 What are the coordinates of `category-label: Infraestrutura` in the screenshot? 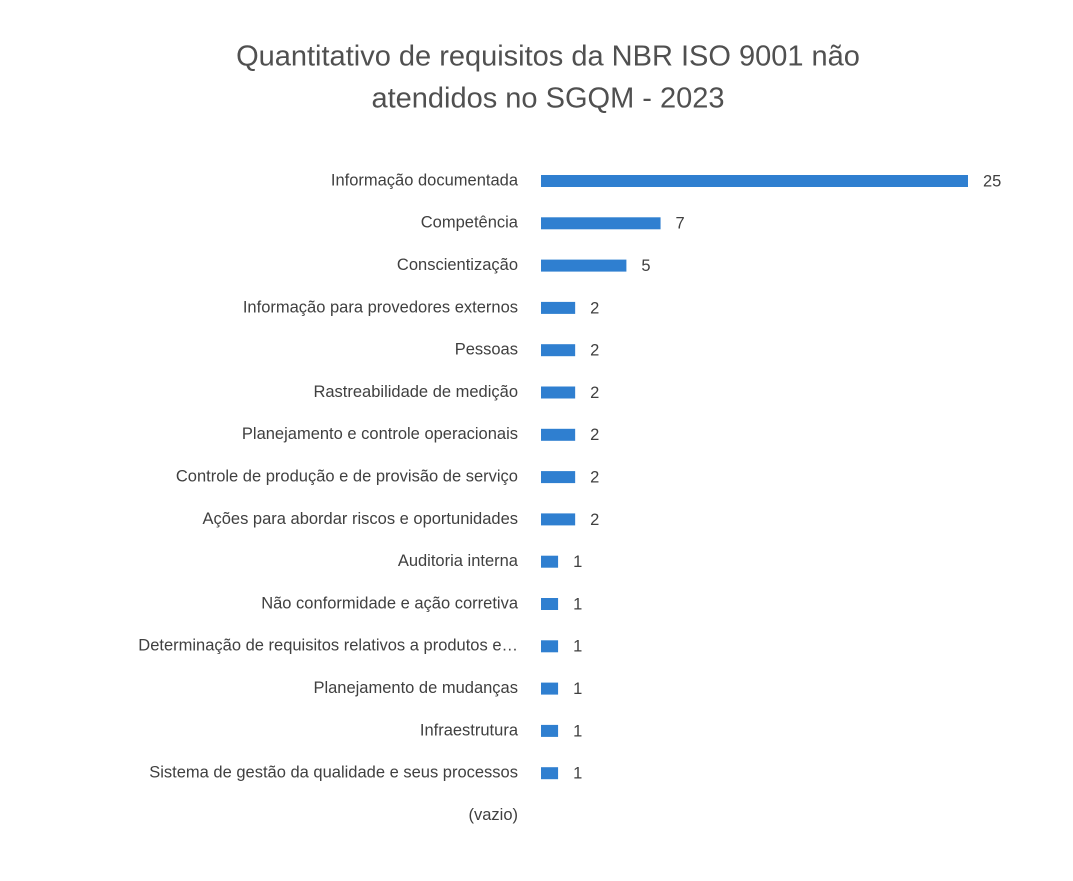 It's located at (469, 730).